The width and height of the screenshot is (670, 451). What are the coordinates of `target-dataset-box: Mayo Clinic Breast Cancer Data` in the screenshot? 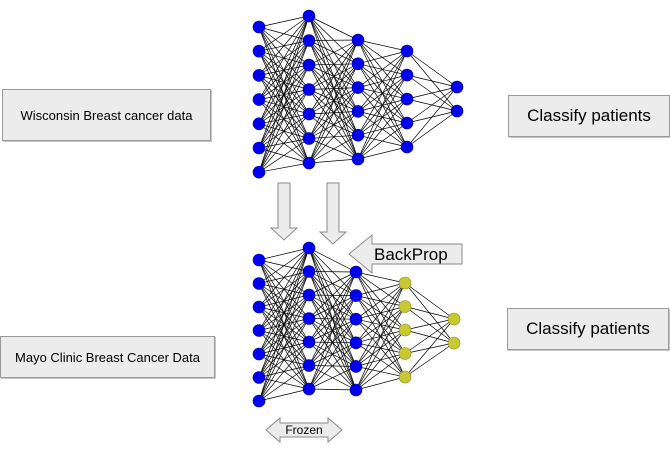 It's located at (107, 357).